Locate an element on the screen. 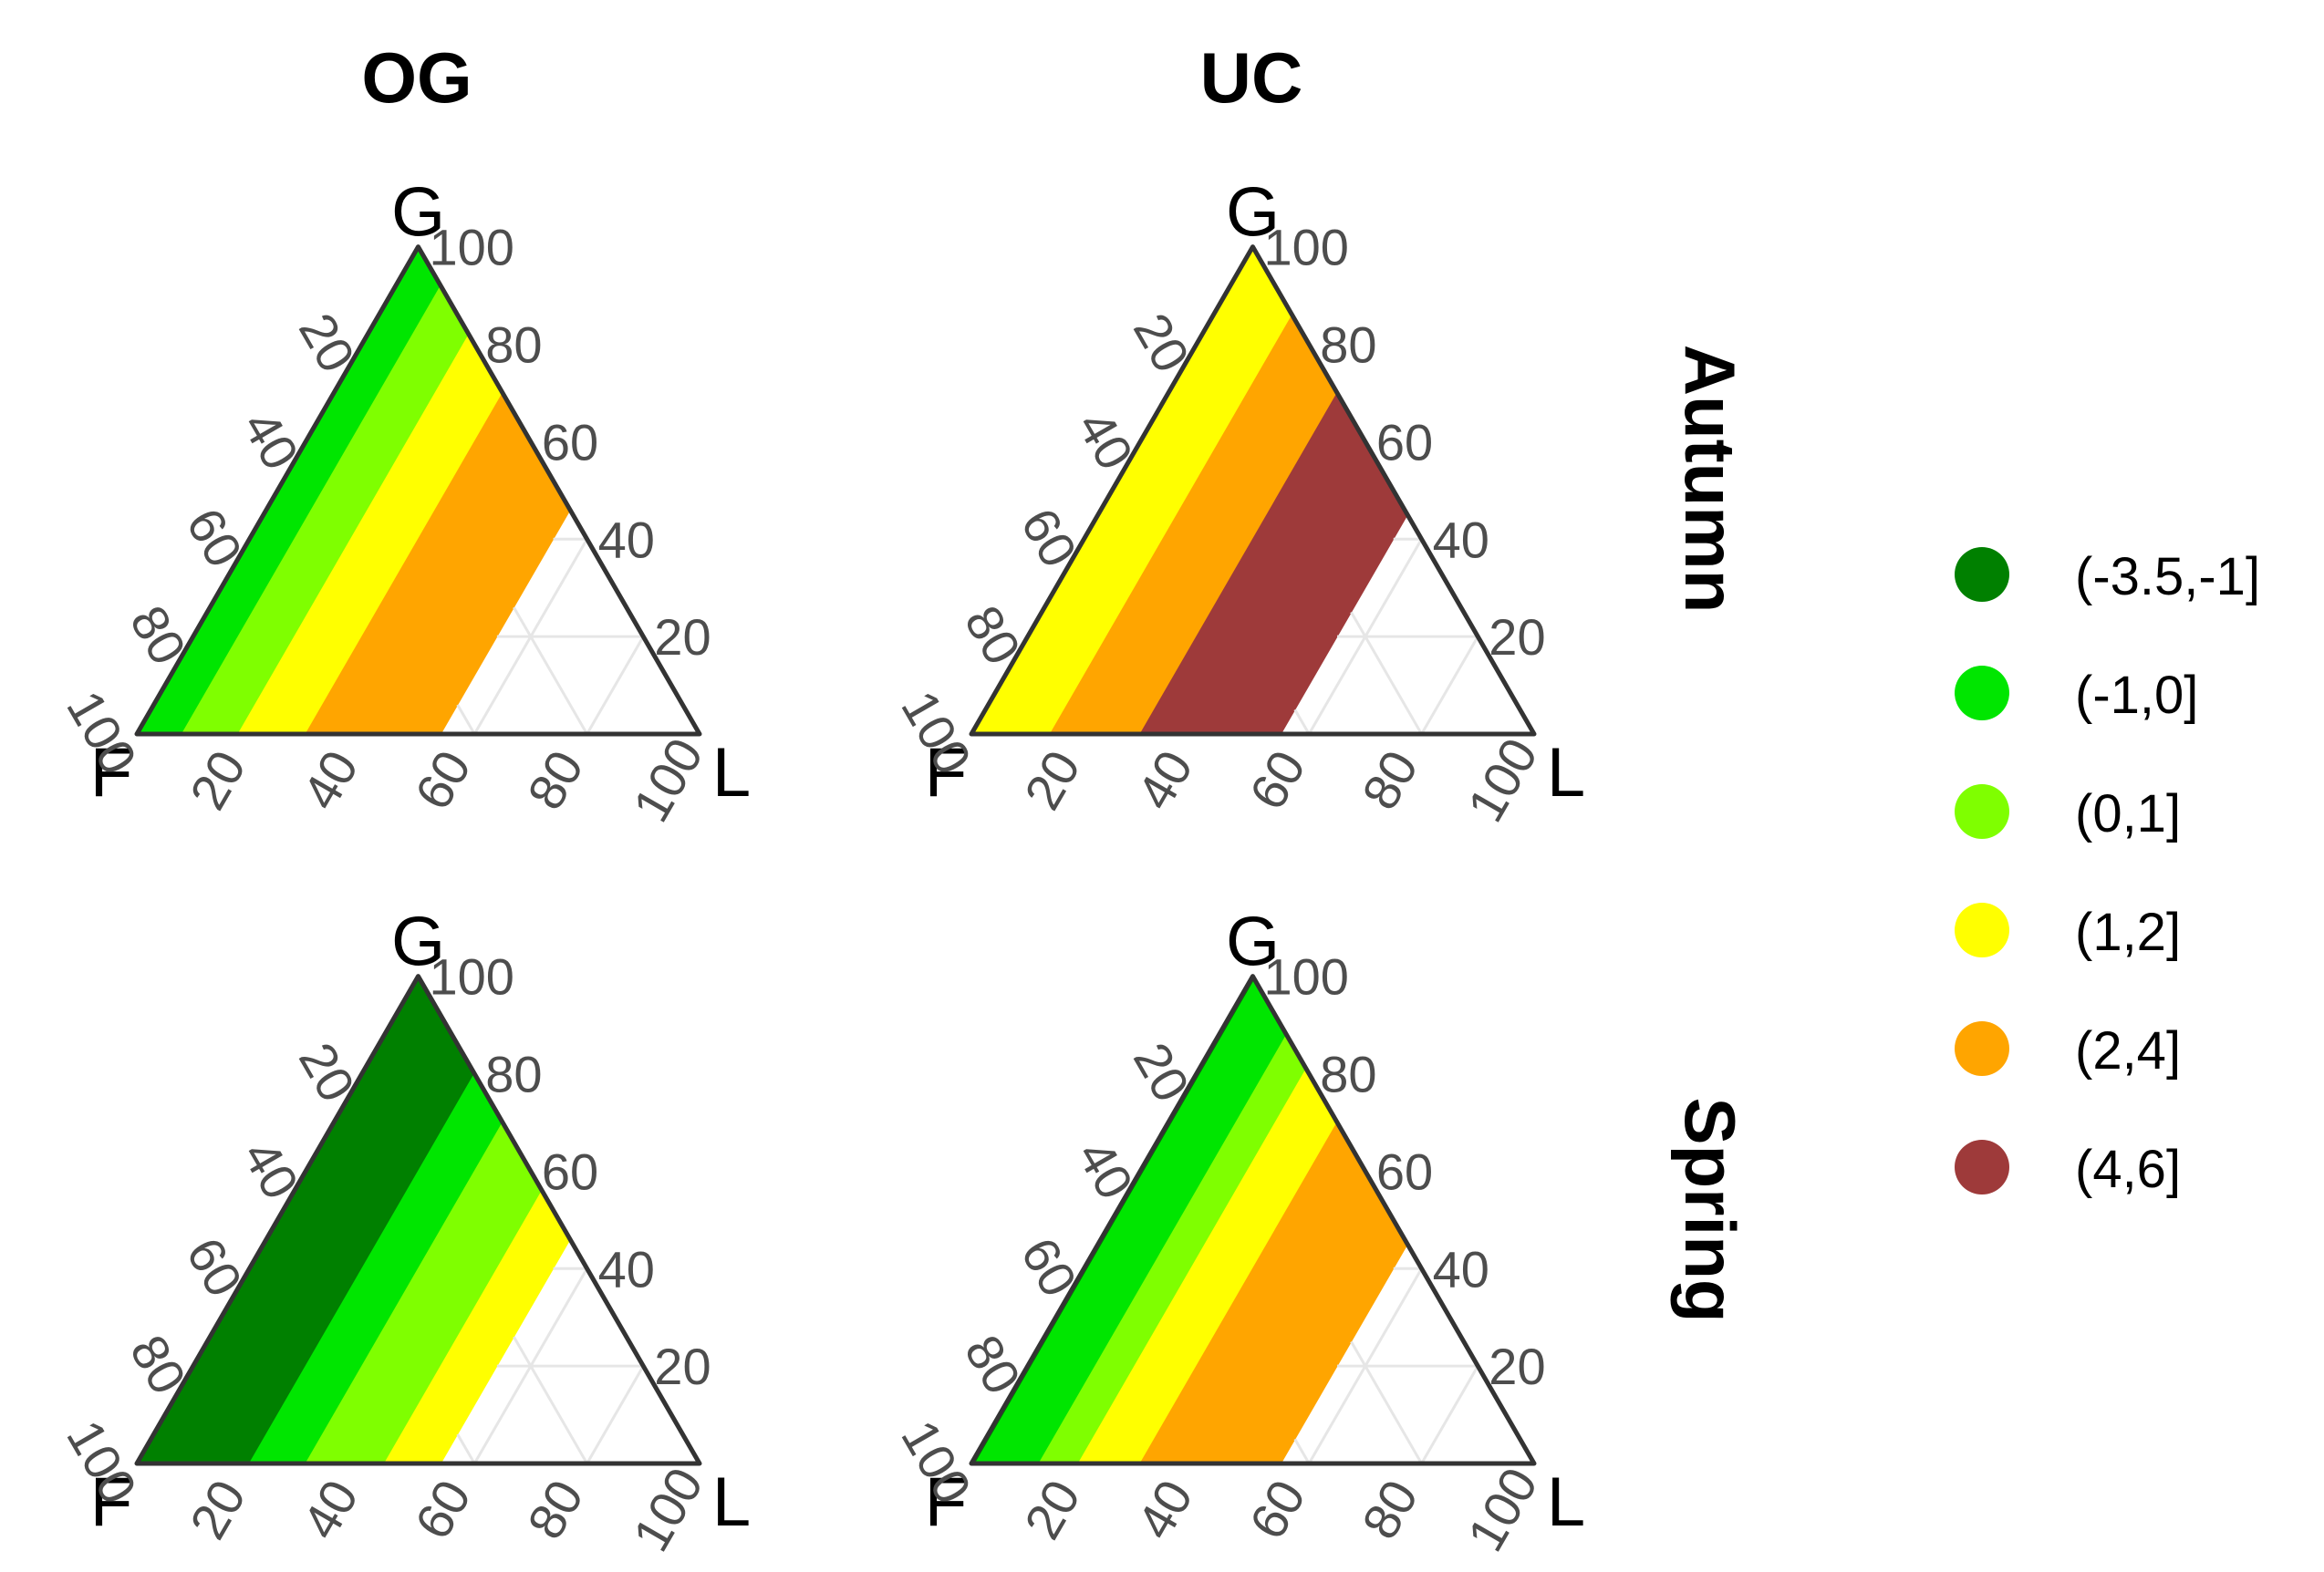  legend-label: (4,6] is located at coordinates (2128, 1169).